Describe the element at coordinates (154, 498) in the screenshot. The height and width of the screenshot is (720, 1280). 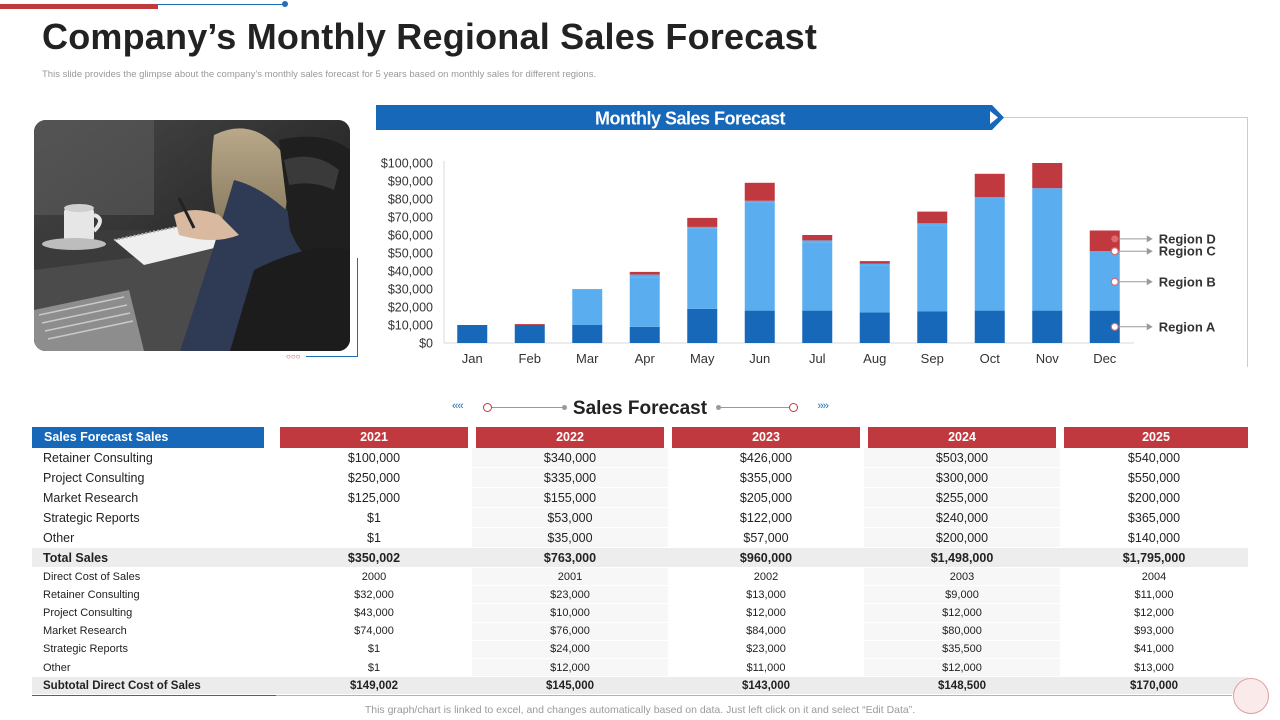
I see `row-label: Market Research` at that location.